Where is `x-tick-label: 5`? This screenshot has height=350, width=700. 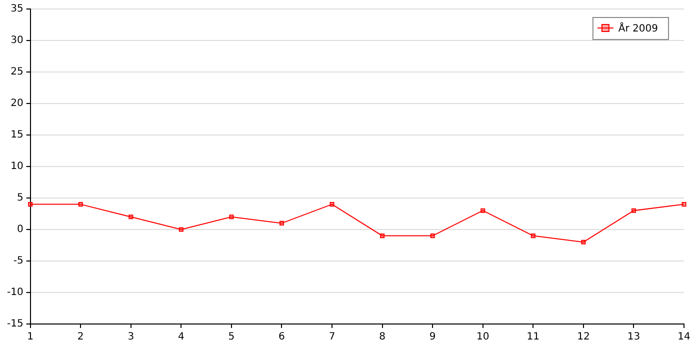
x-tick-label: 5 is located at coordinates (231, 337).